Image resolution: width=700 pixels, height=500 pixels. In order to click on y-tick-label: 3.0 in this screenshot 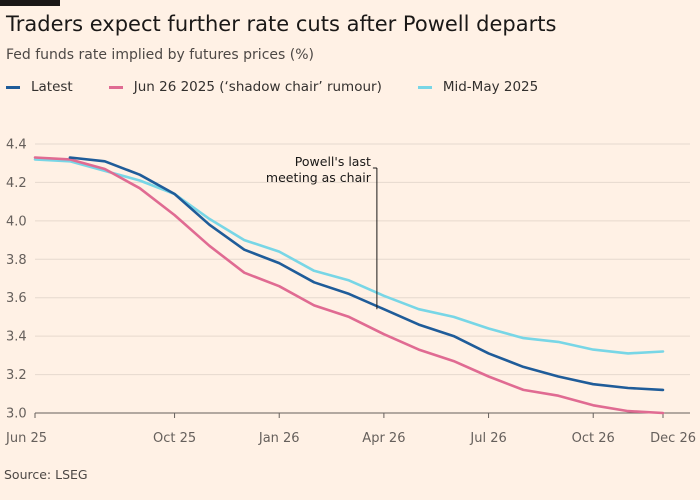, I will do `click(16, 414)`.